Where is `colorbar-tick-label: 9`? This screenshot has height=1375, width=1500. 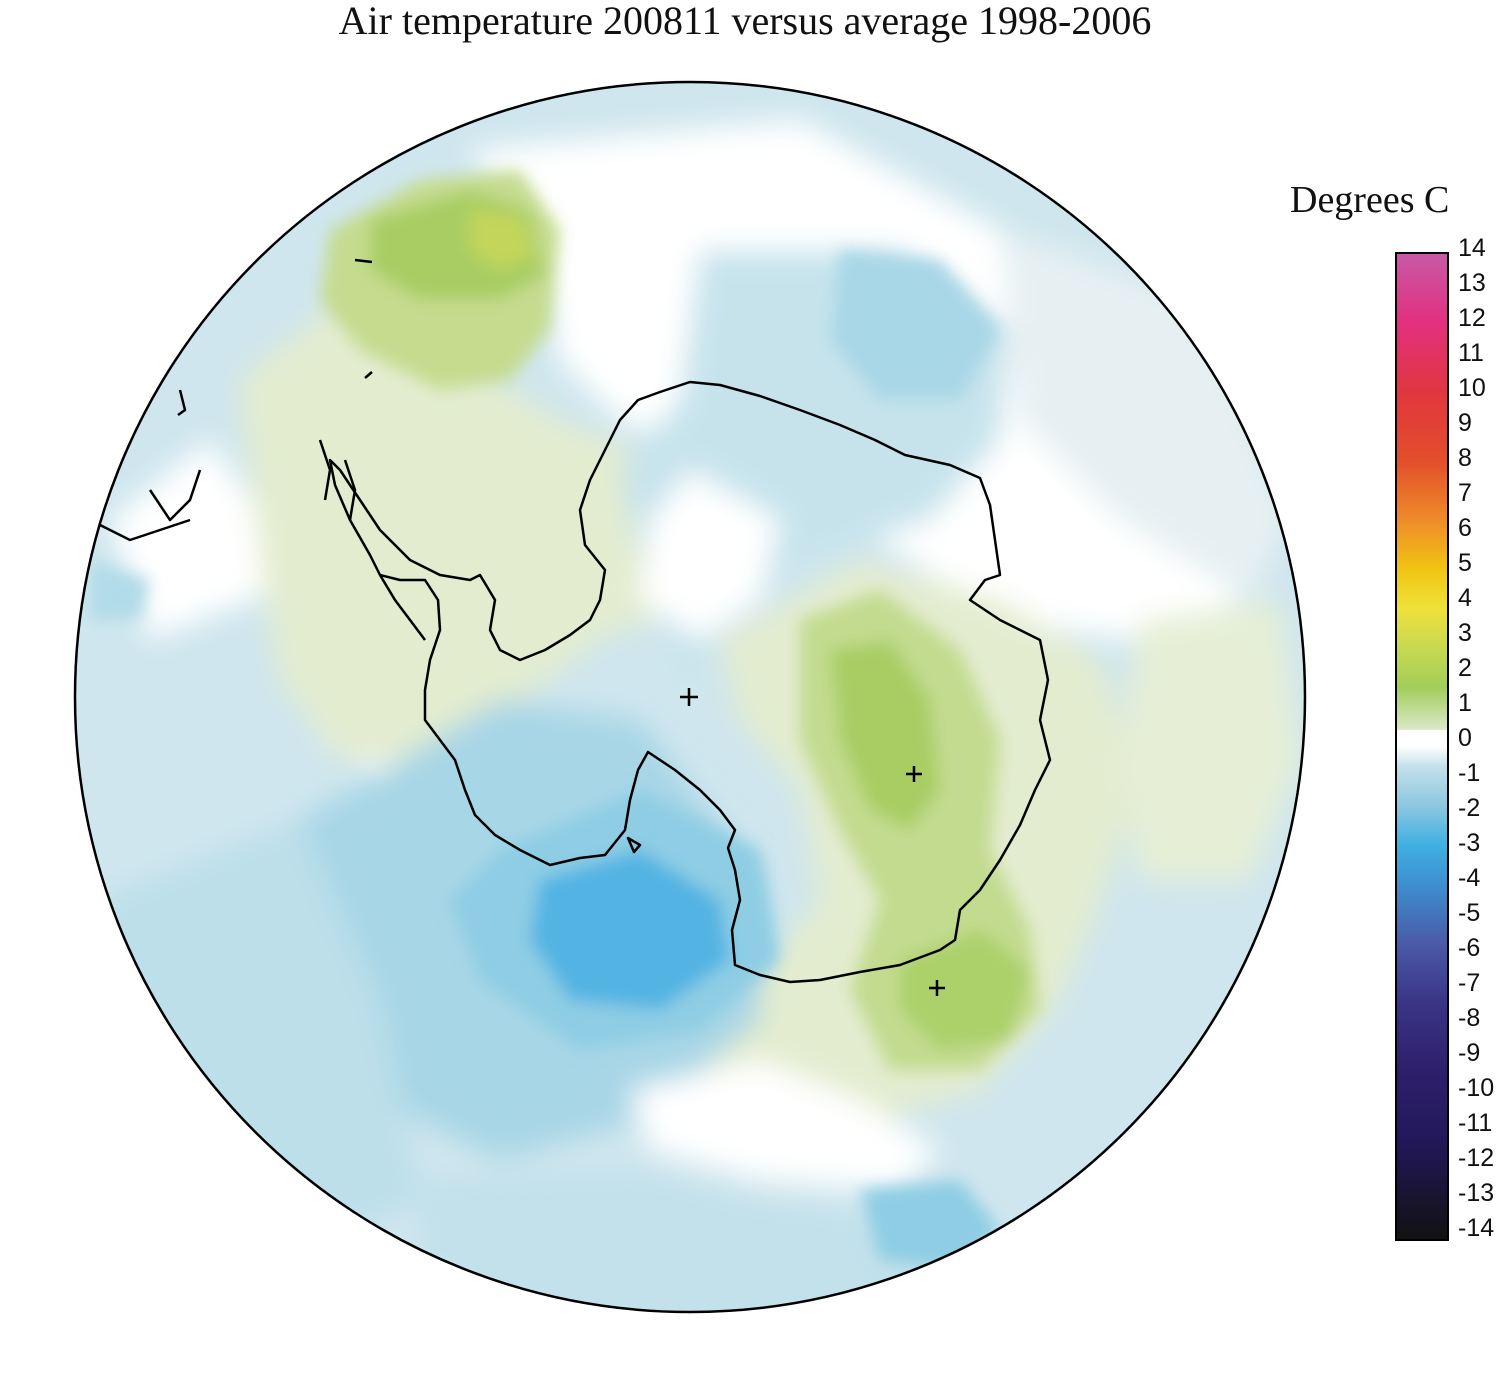
colorbar-tick-label: 9 is located at coordinates (1465, 423).